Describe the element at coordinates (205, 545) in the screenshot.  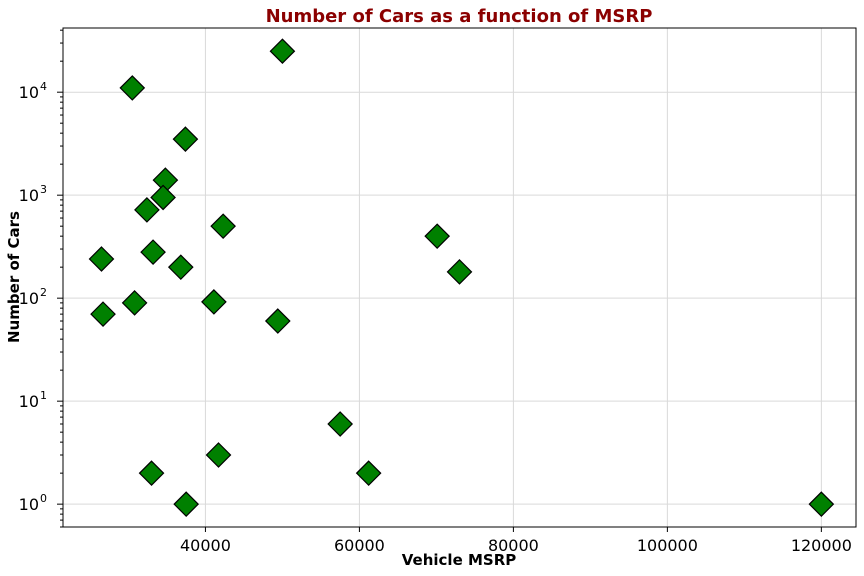
I see `x-tick-label: 40000` at that location.